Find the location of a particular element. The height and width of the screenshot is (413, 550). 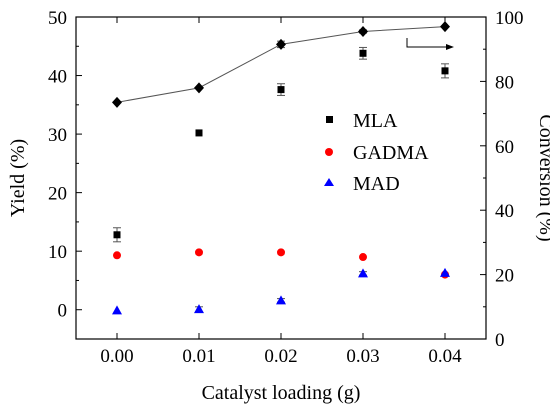

legend: MLA GADMA MAD is located at coordinates (376, 152).